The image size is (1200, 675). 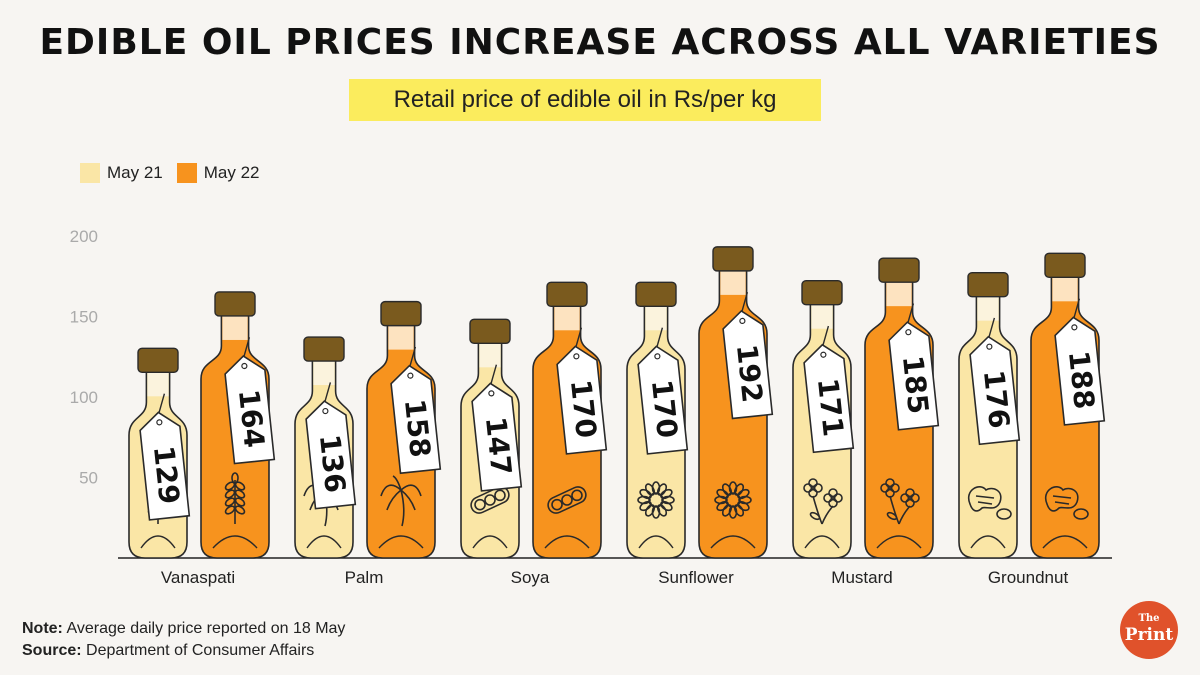 I want to click on price-tag: 129, so click(x=165, y=457).